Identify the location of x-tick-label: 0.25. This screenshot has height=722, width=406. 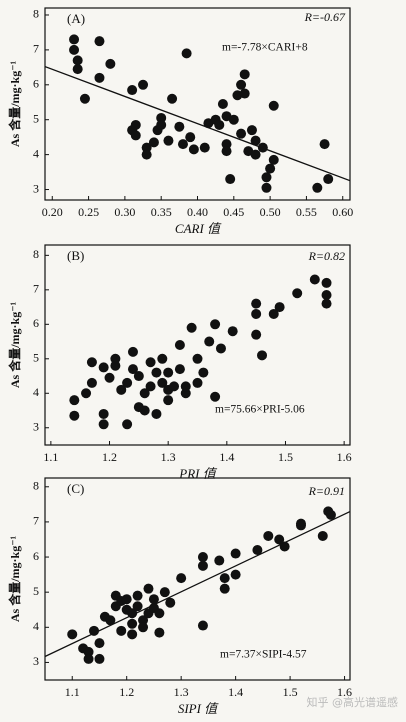
(88, 212).